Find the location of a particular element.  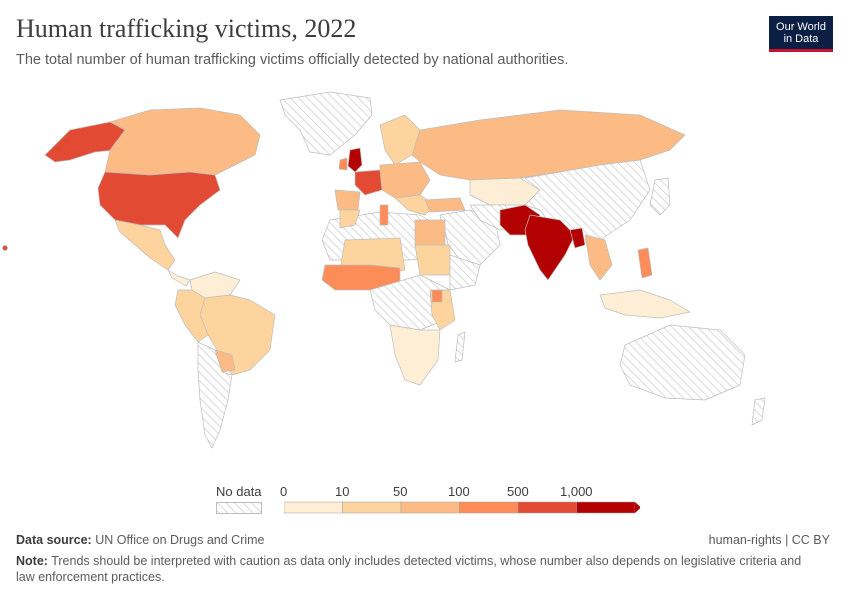

no-data-swatch is located at coordinates (239, 508).